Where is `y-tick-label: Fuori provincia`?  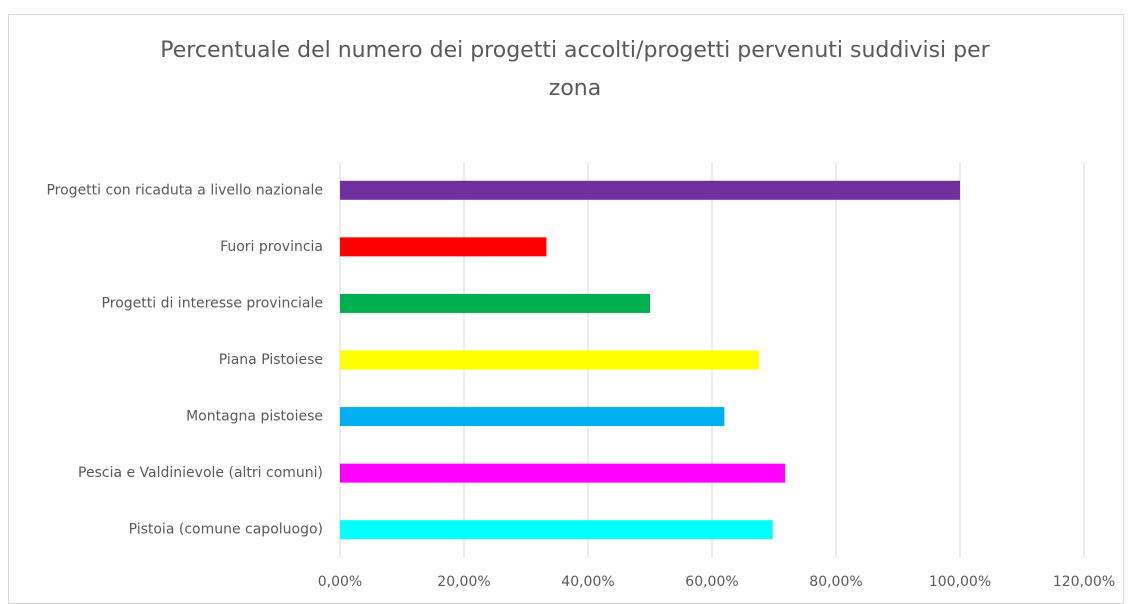
y-tick-label: Fuori provincia is located at coordinates (271, 247).